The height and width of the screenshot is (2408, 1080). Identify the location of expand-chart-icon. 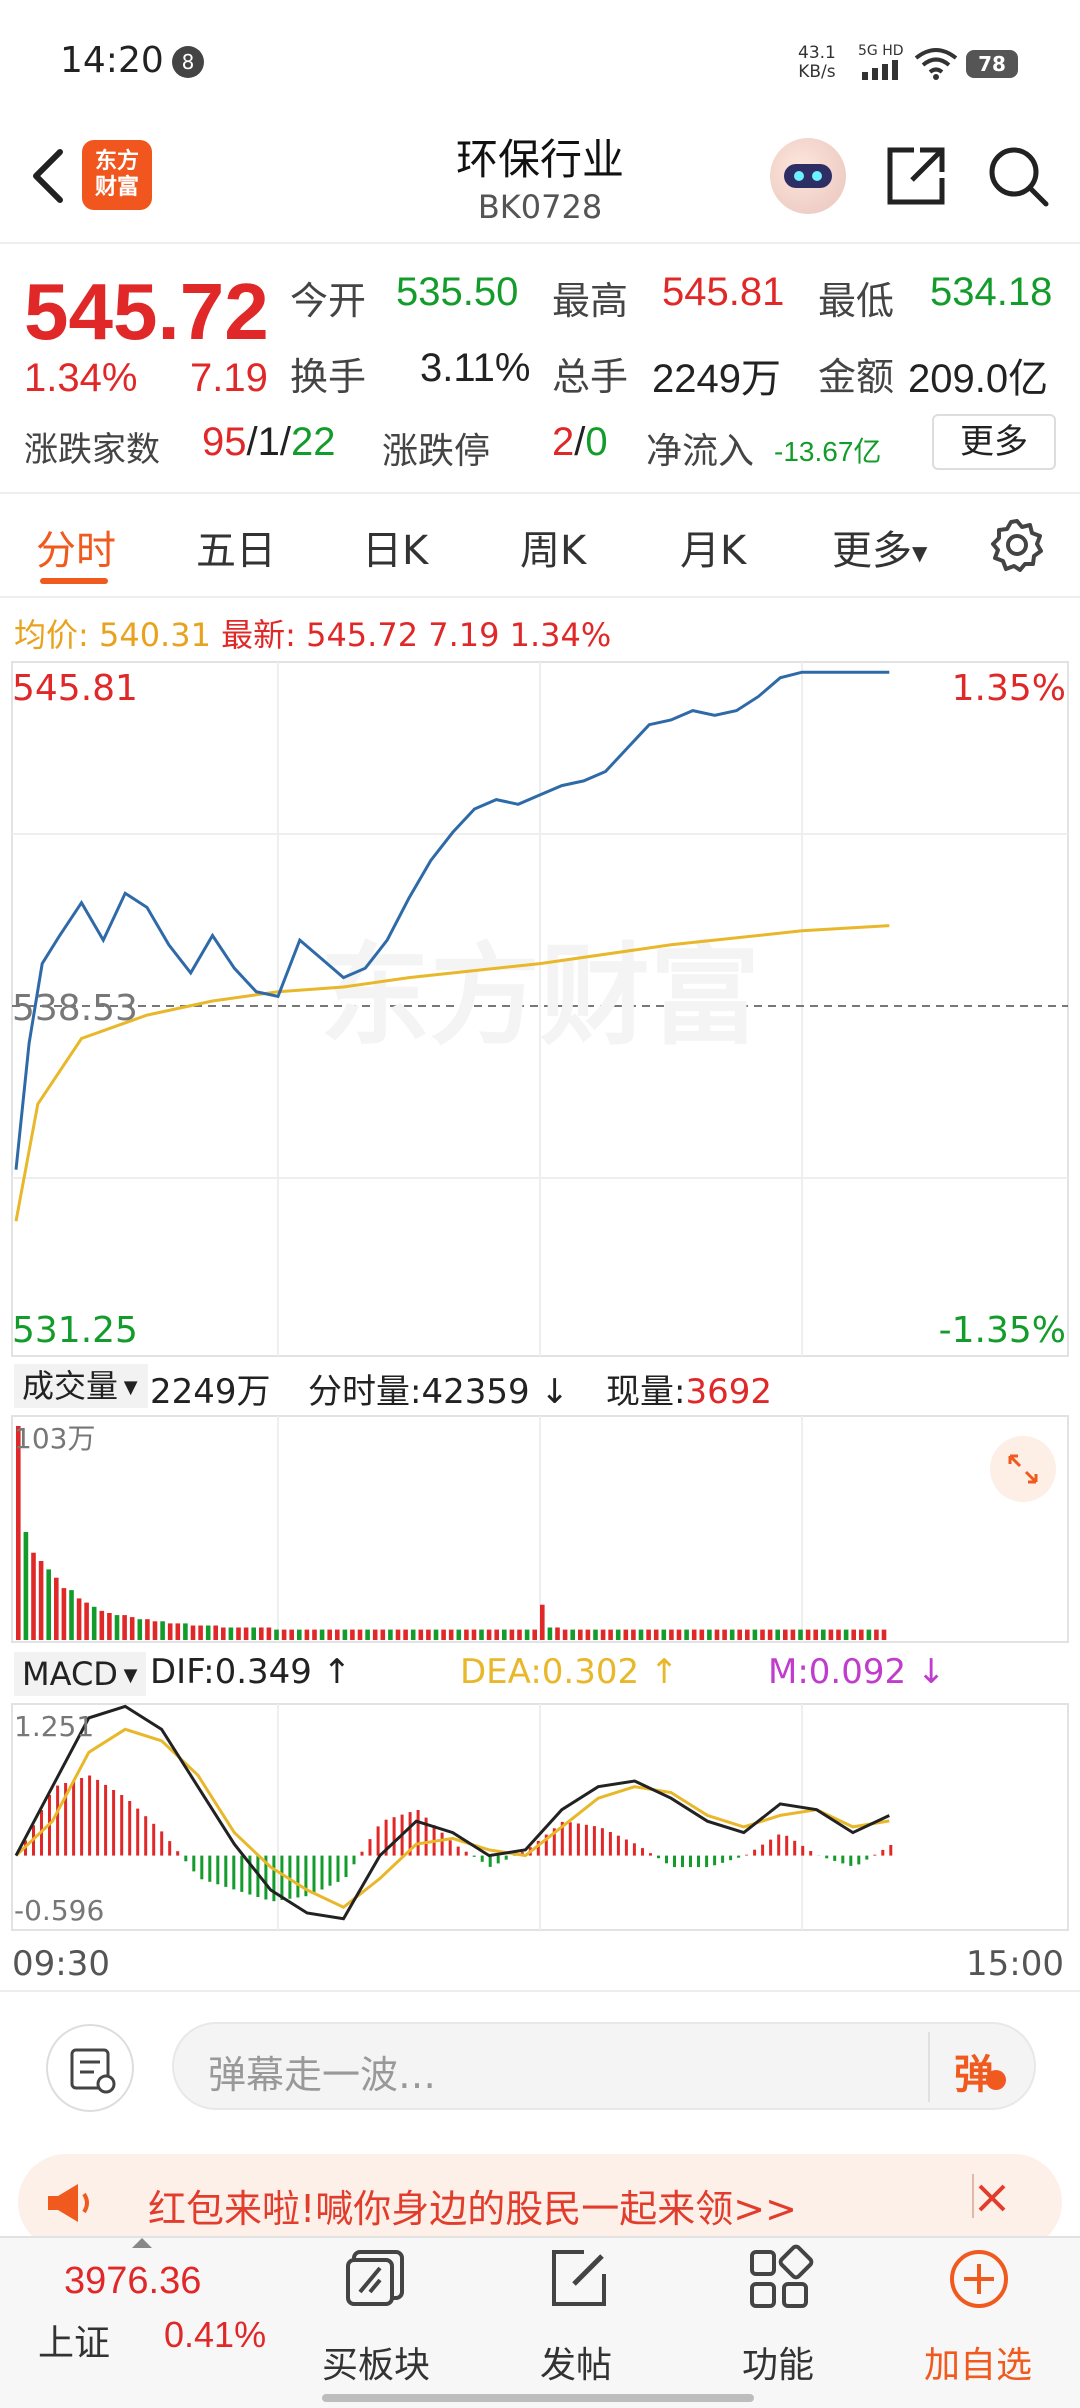
(1023, 1469).